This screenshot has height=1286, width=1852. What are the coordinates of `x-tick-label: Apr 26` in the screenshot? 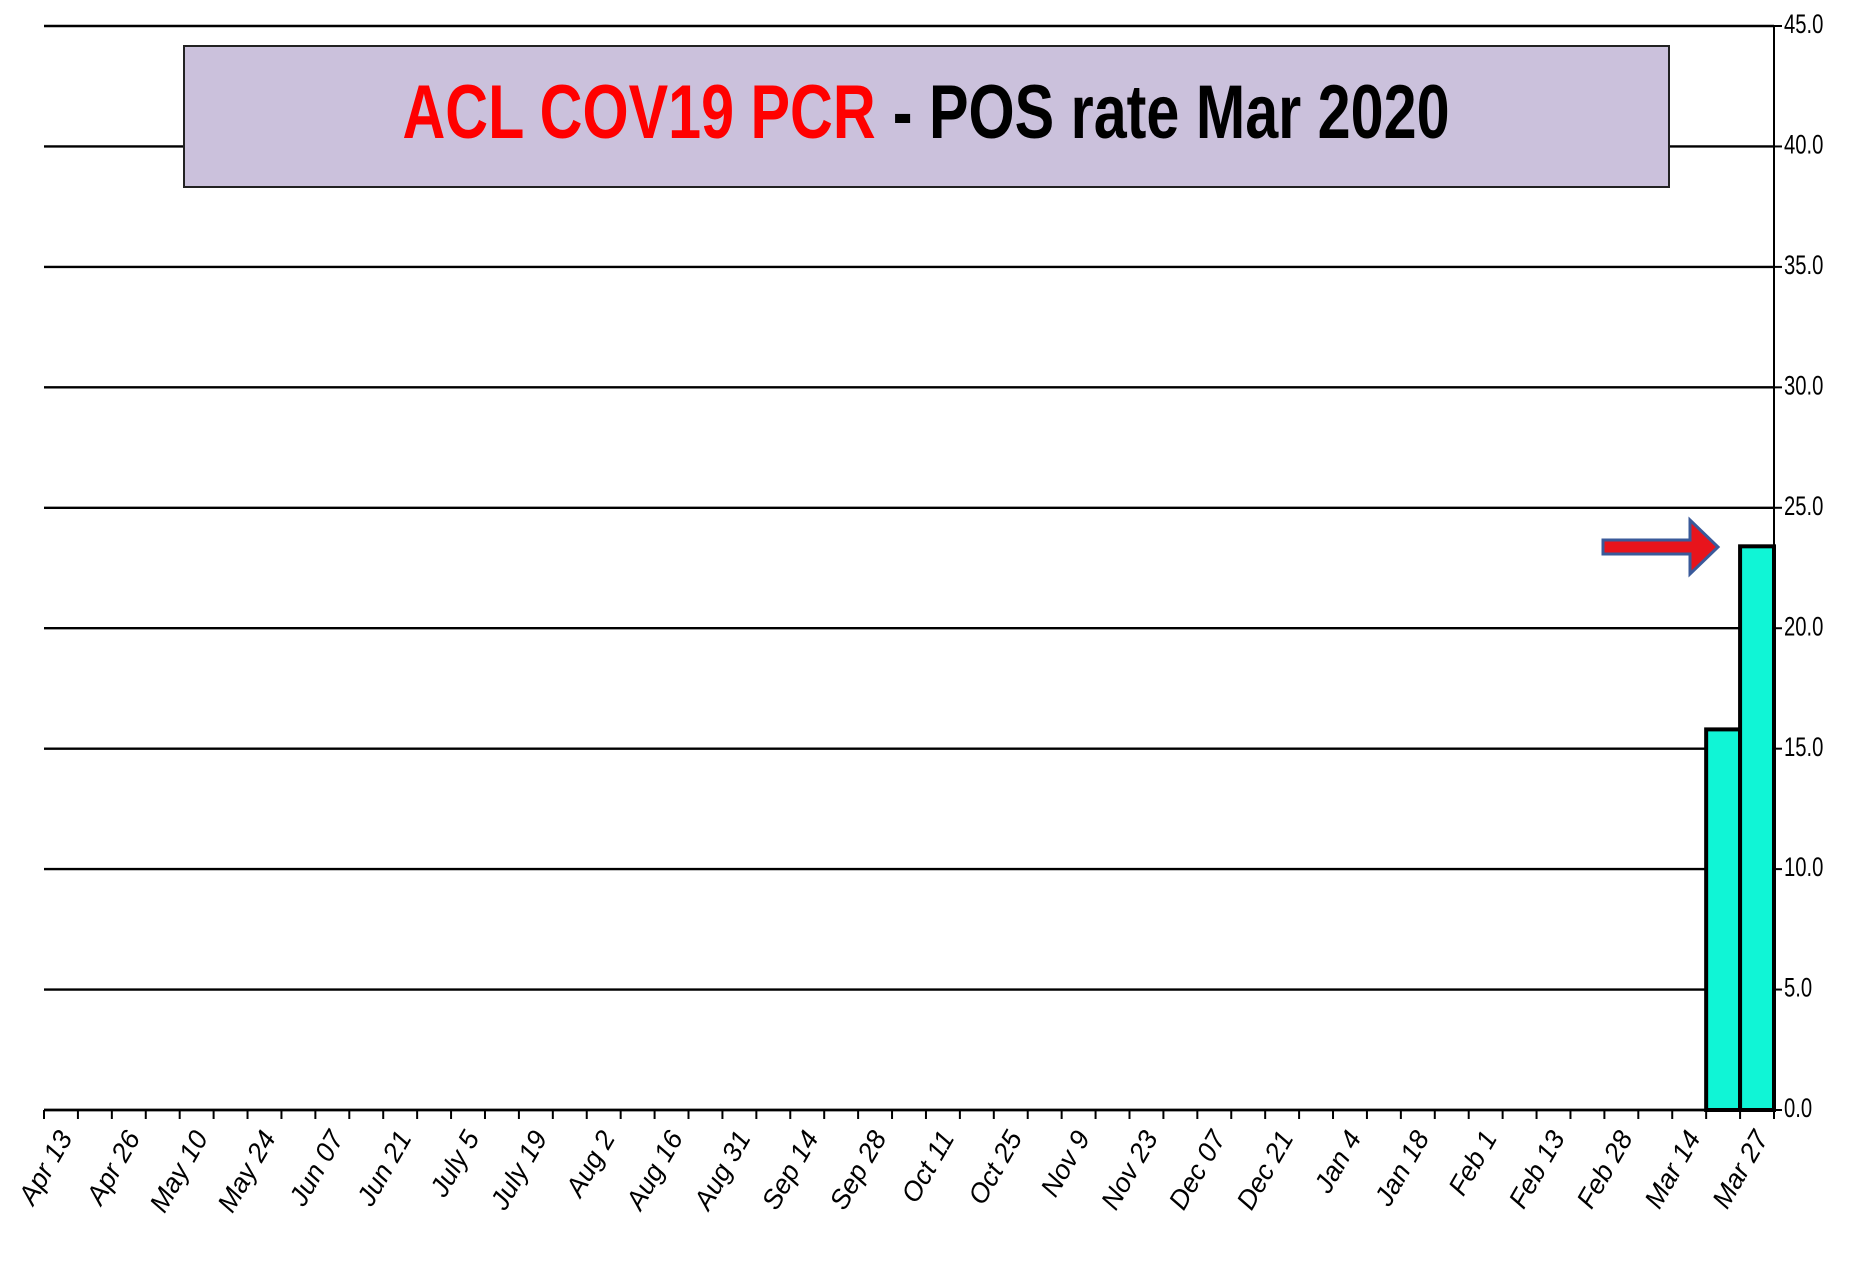 It's located at (112, 1168).